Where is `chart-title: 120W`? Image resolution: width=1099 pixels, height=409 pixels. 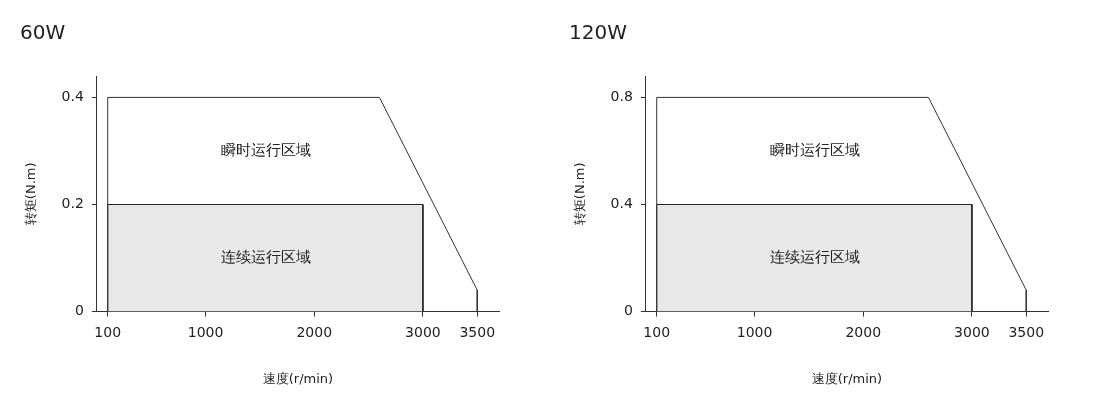 chart-title: 120W is located at coordinates (598, 32).